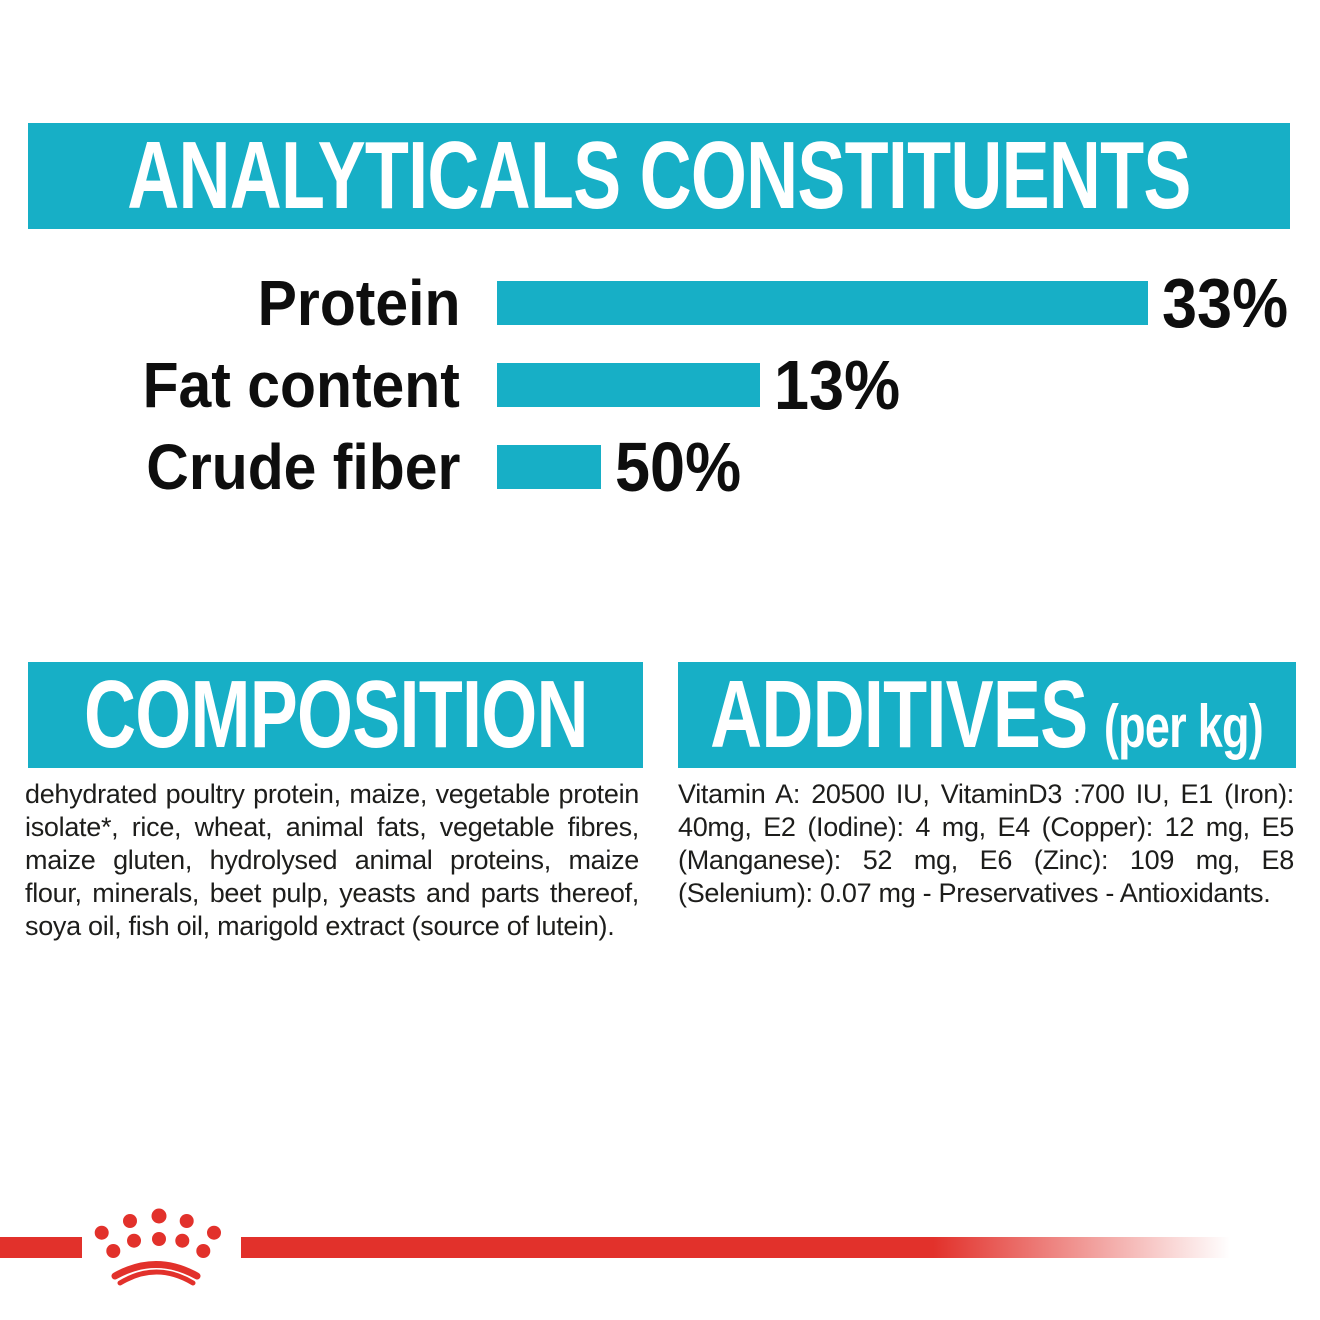  I want to click on nutrient-label: Crude fiber, so click(302, 467).